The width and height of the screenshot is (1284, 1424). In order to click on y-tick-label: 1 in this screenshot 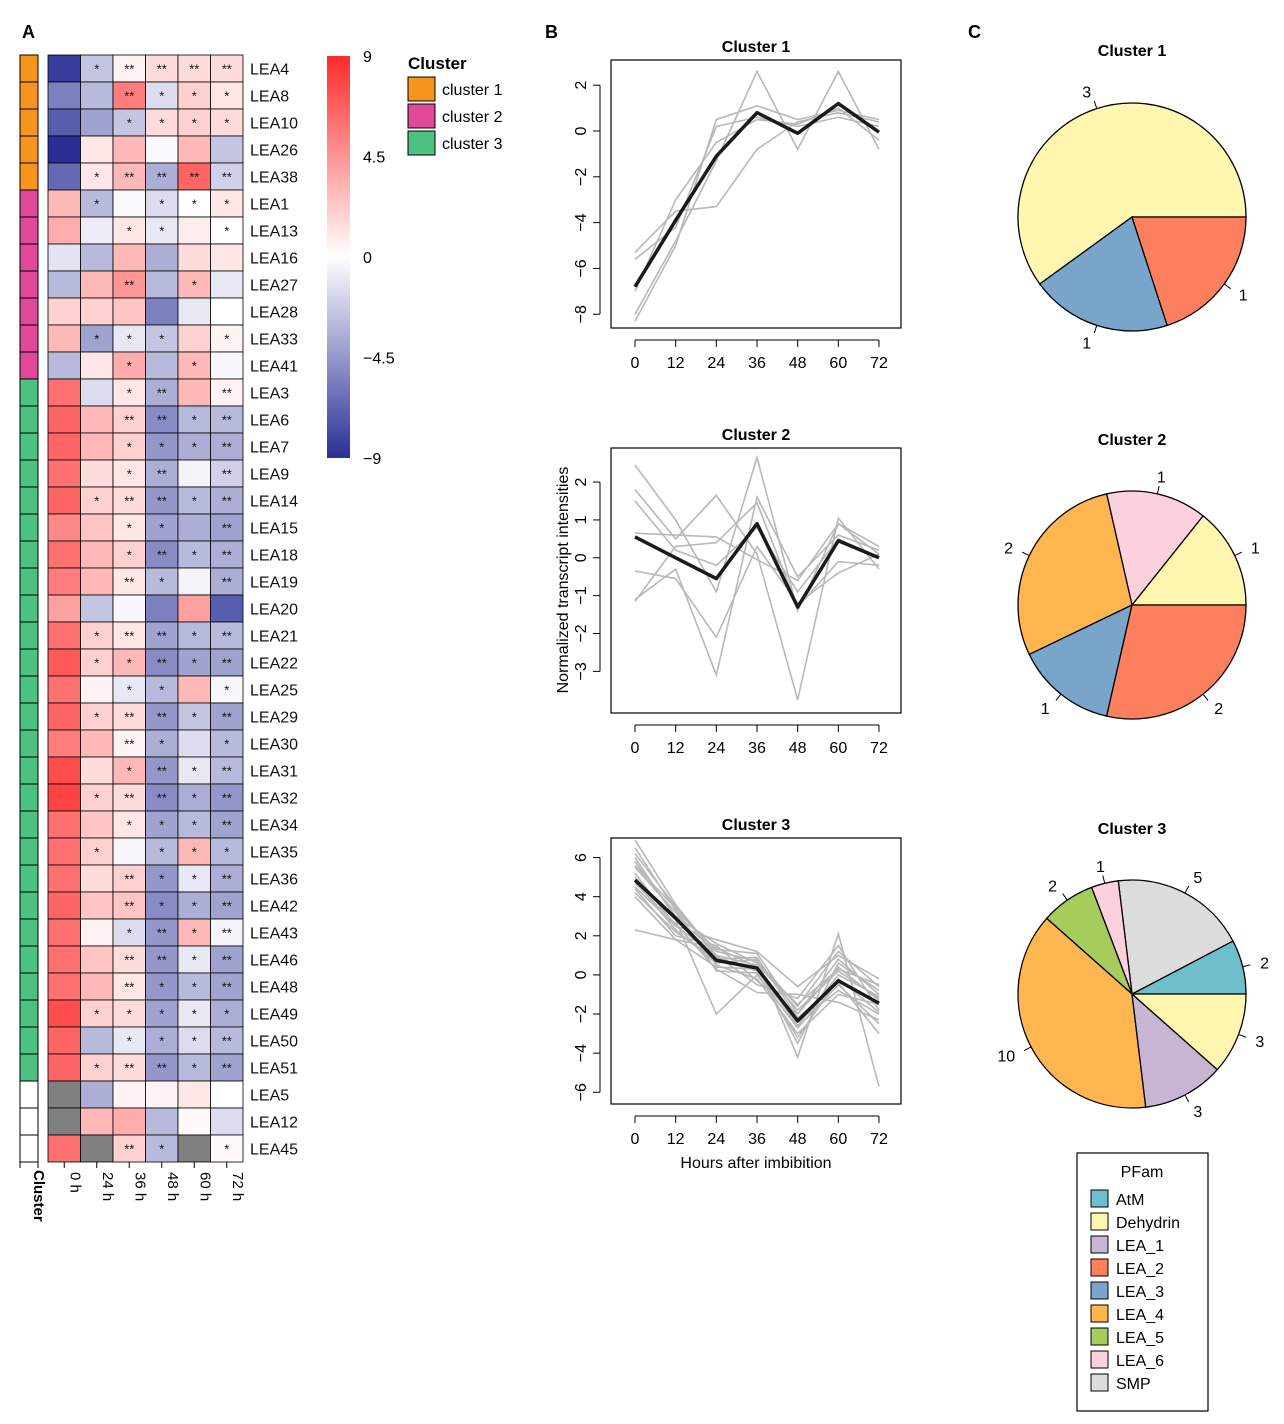, I will do `click(581, 519)`.